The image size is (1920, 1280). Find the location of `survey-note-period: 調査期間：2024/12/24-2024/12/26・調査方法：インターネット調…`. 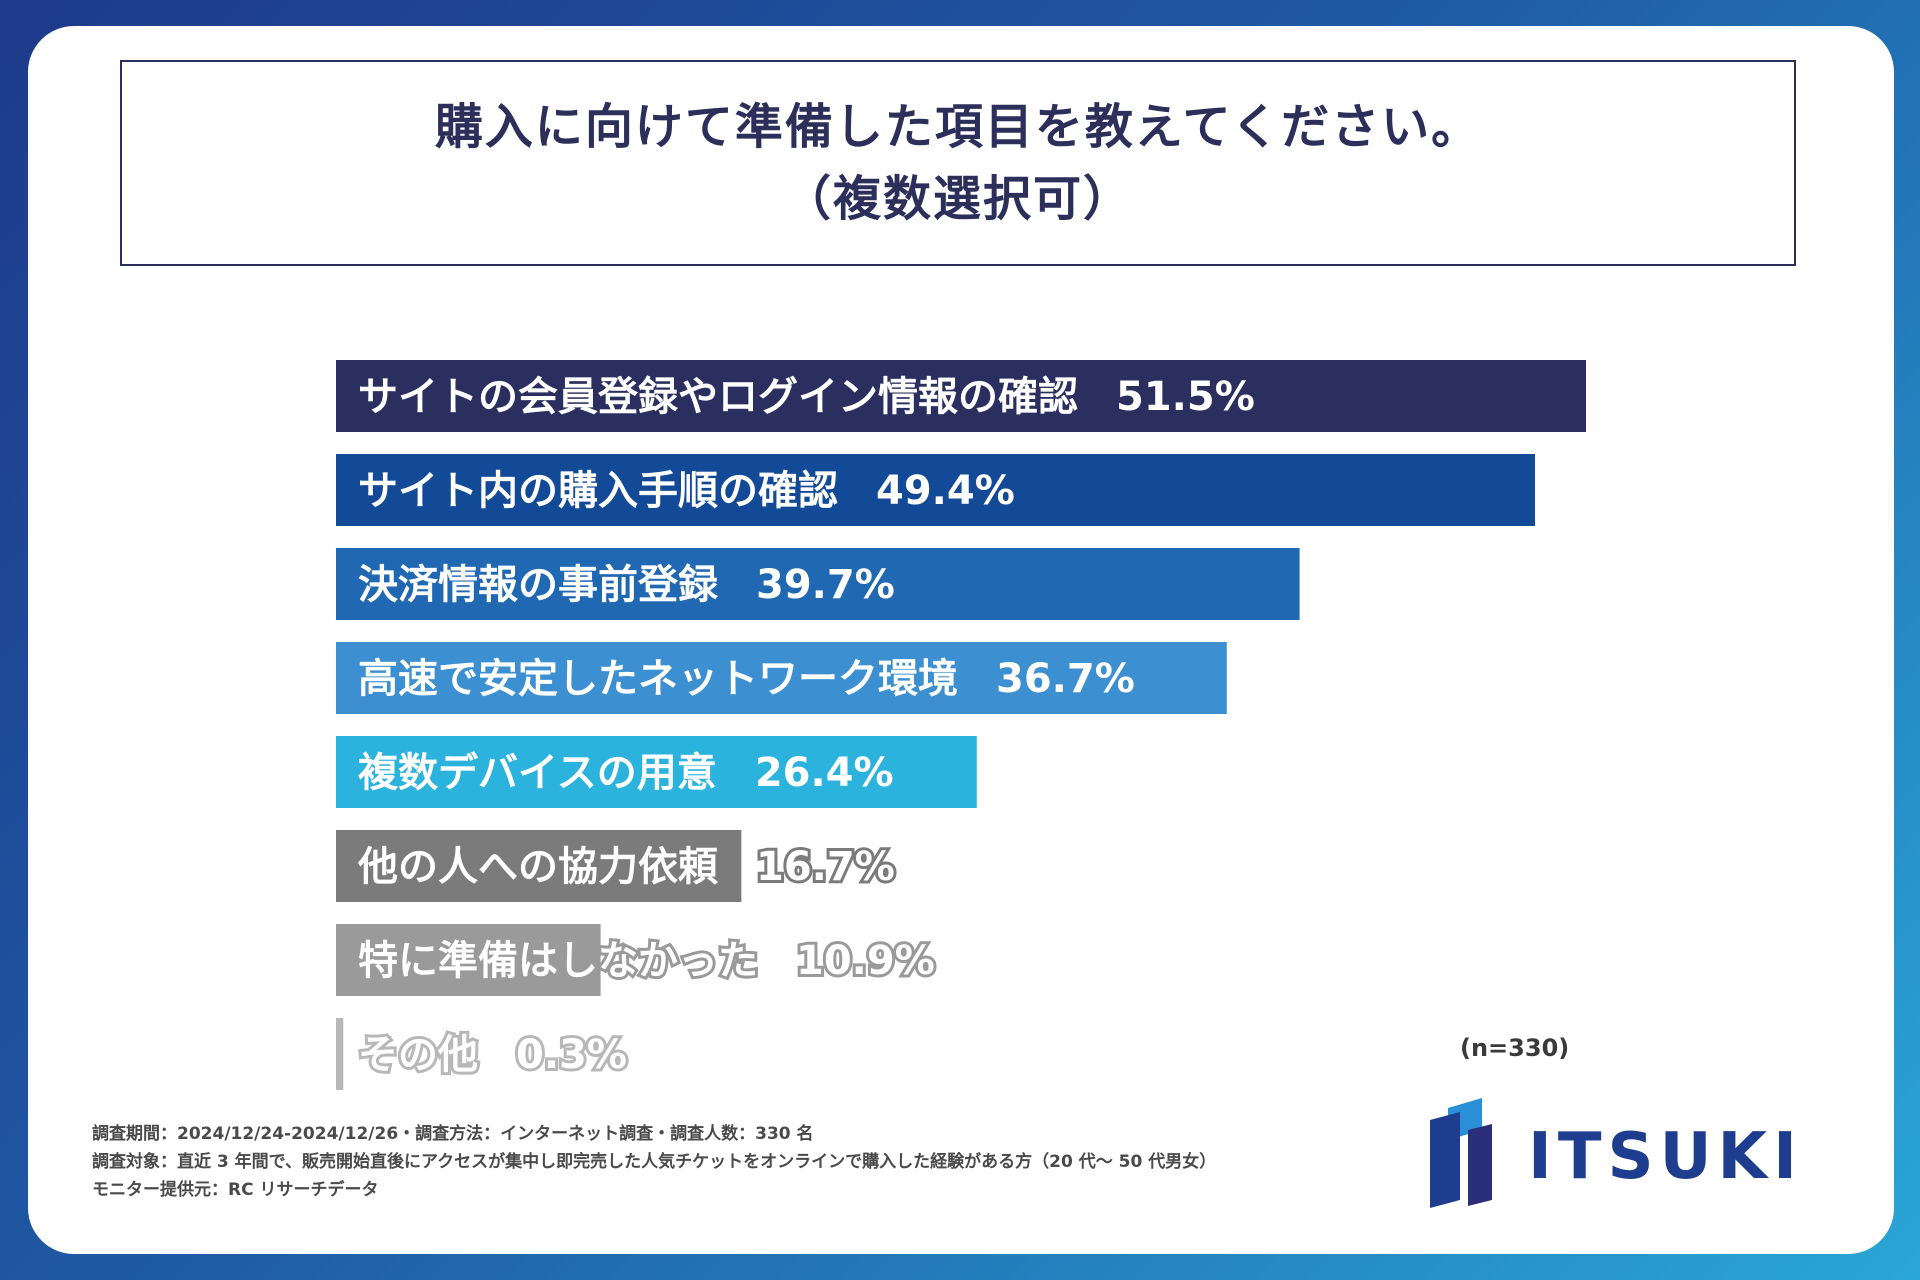

survey-note-period: 調査期間：2024/12/24-2024/12/26・調査方法：インターネット調… is located at coordinates (453, 1134).